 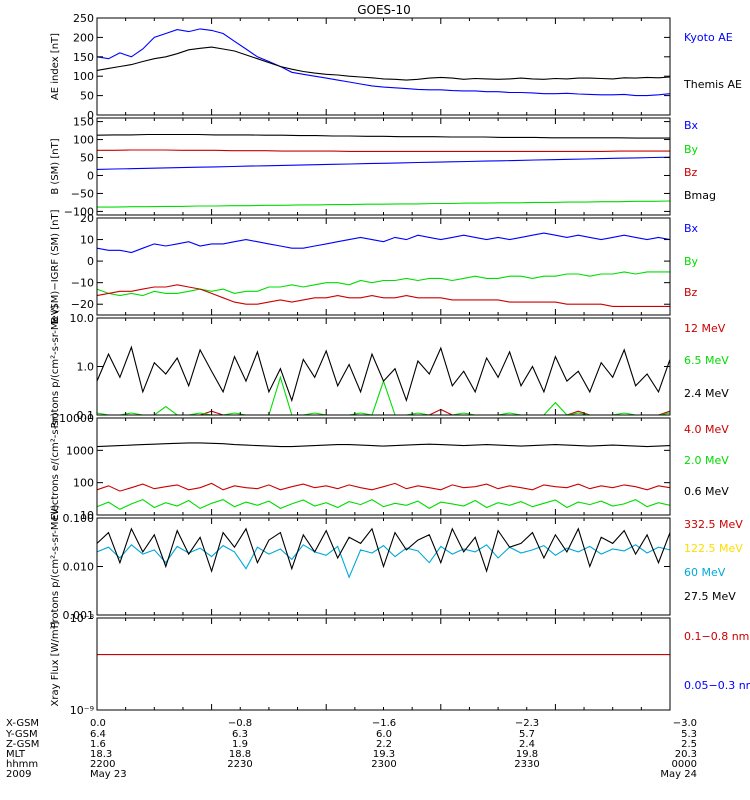 What do you see at coordinates (716, 636) in the screenshot?
I see `legend-entry: 0.1−0.8 nm` at bounding box center [716, 636].